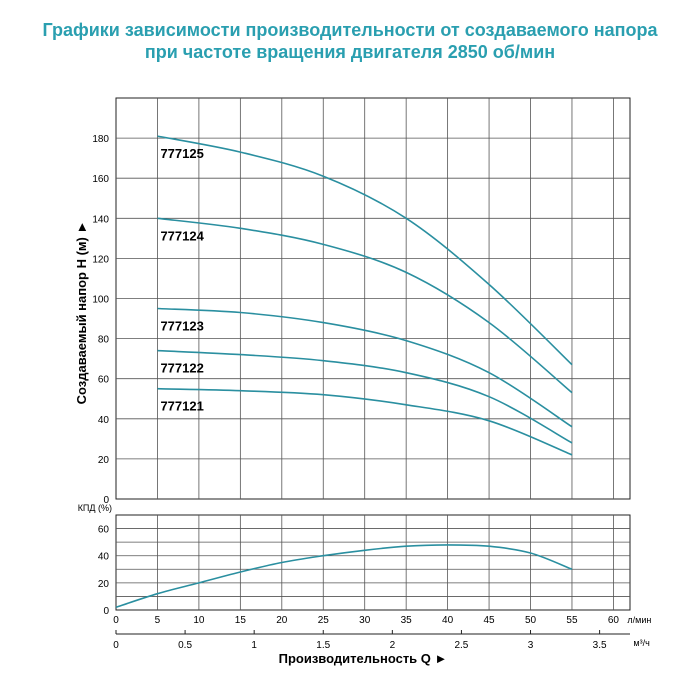 This screenshot has width=700, height=700. I want to click on x-tick-label-m3h: 1, so click(254, 645).